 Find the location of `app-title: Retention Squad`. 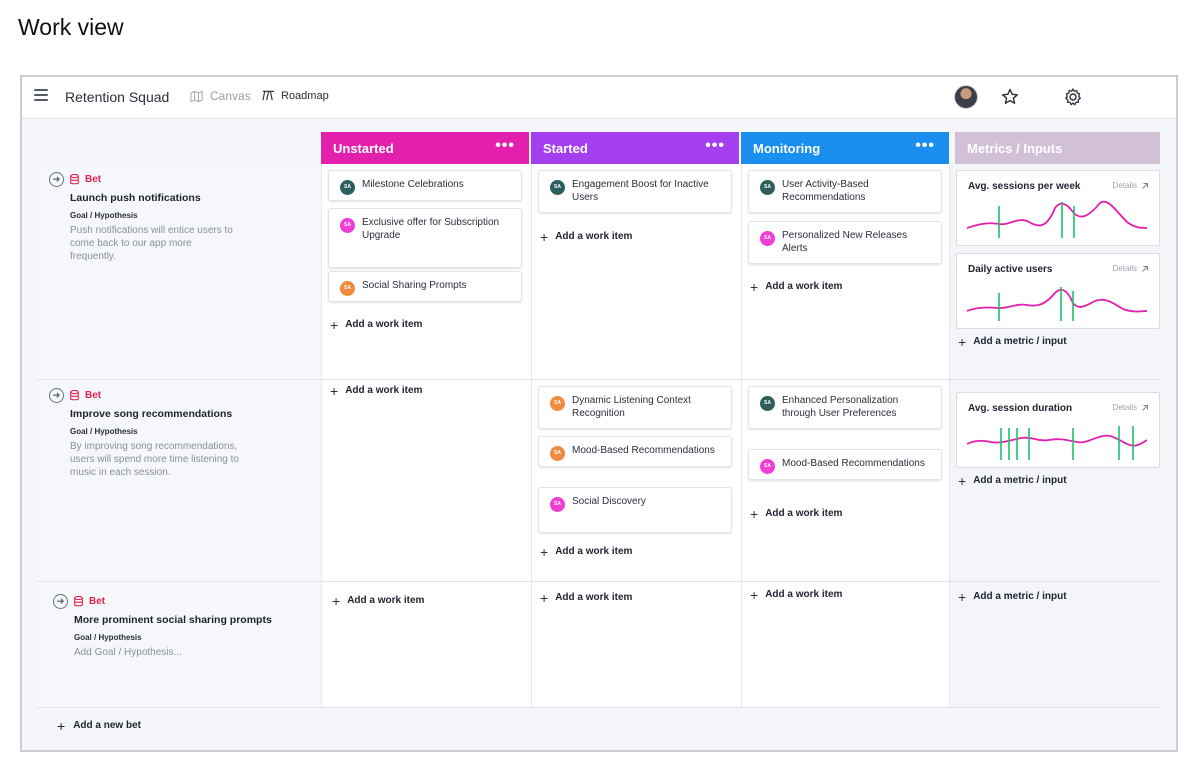

app-title: Retention Squad is located at coordinates (117, 97).